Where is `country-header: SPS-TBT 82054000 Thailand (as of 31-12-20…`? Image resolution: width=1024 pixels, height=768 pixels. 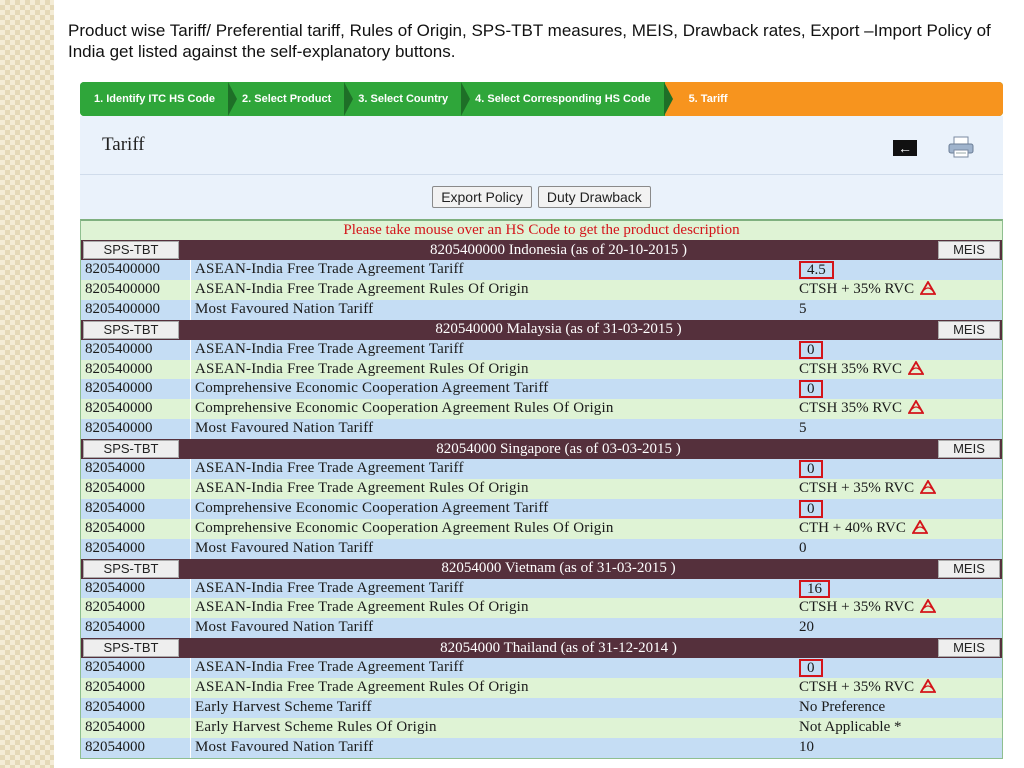 country-header: SPS-TBT 82054000 Thailand (as of 31-12-20… is located at coordinates (541, 648).